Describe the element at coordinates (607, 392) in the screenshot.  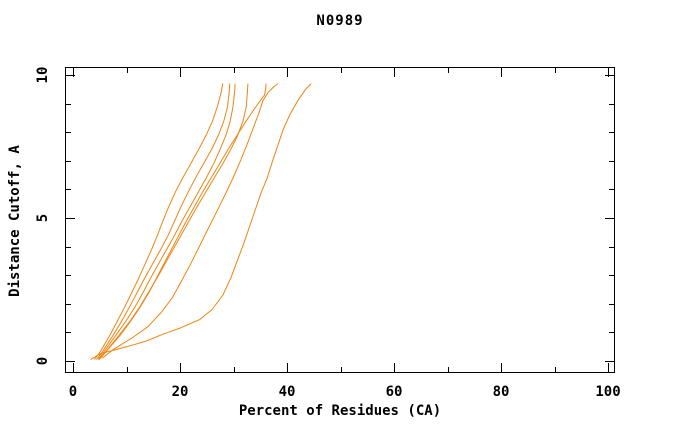
I see `x-tick-label: 100` at that location.